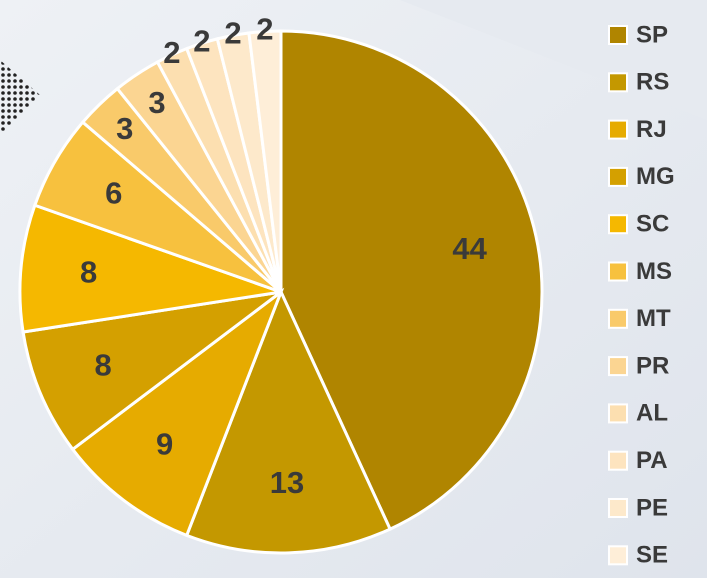 The width and height of the screenshot is (707, 578). I want to click on legend-label: PE, so click(652, 507).